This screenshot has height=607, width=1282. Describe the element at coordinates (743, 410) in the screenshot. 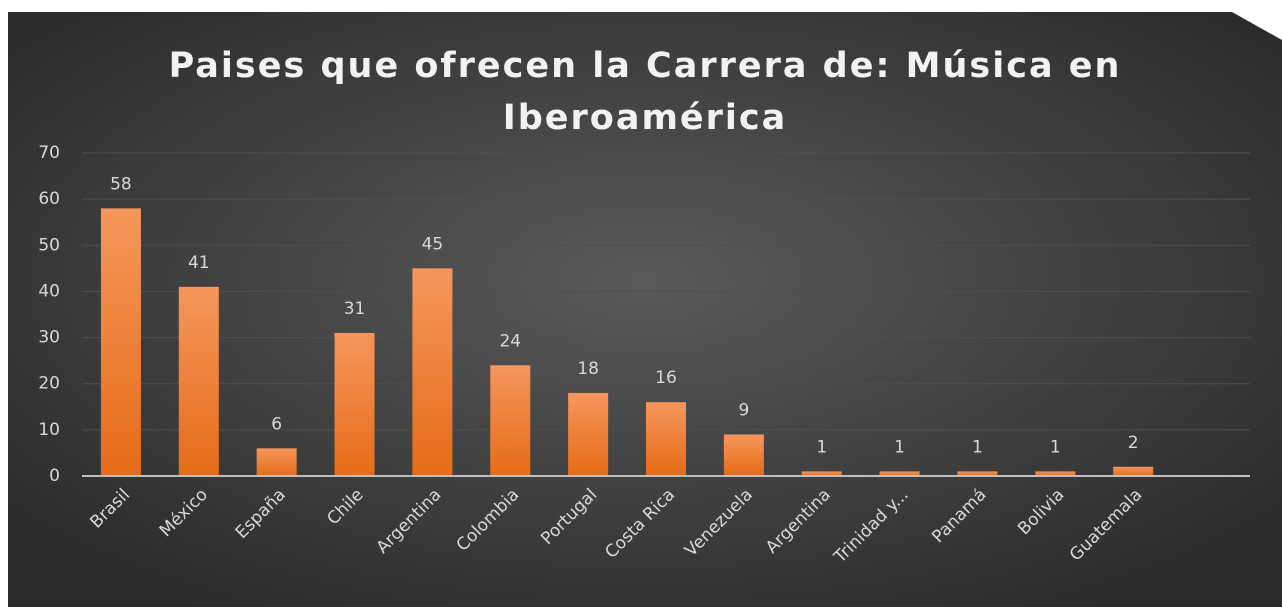

I see `value-label: 9` at that location.